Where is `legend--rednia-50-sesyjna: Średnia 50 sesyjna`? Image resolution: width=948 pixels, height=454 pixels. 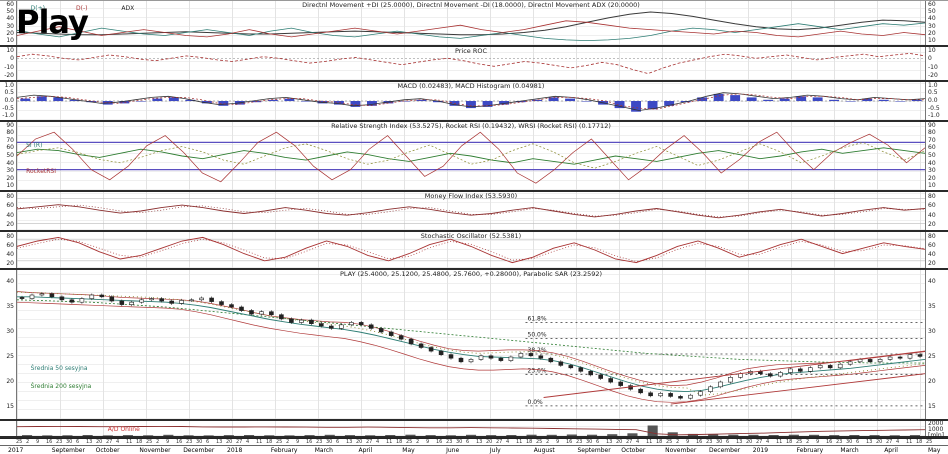 legend--rednia-50-sesyjna: Średnia 50 sesyjna is located at coordinates (59, 368).